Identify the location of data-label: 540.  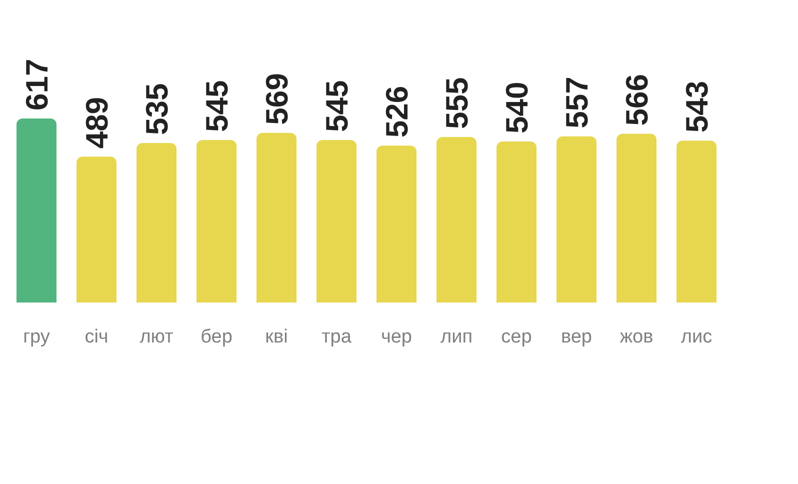
(517, 108).